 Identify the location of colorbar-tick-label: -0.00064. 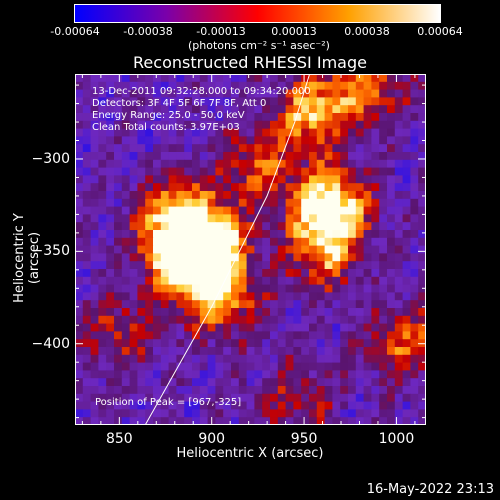
(75, 31).